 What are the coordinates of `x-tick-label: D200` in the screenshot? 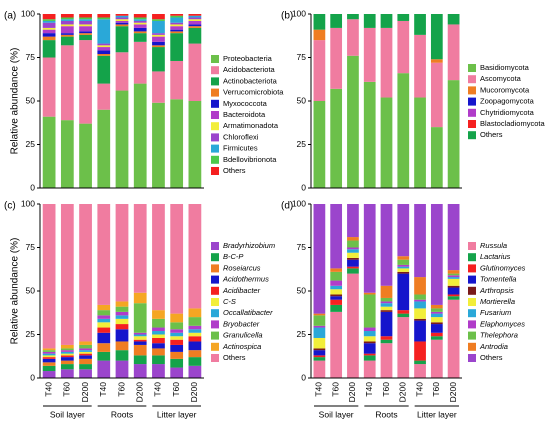 It's located at (403, 392).